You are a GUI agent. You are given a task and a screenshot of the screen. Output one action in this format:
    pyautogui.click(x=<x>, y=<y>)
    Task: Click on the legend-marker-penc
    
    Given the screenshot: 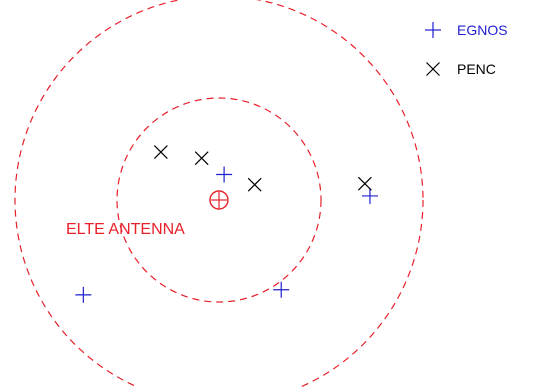 What is the action you would take?
    pyautogui.click(x=433, y=69)
    